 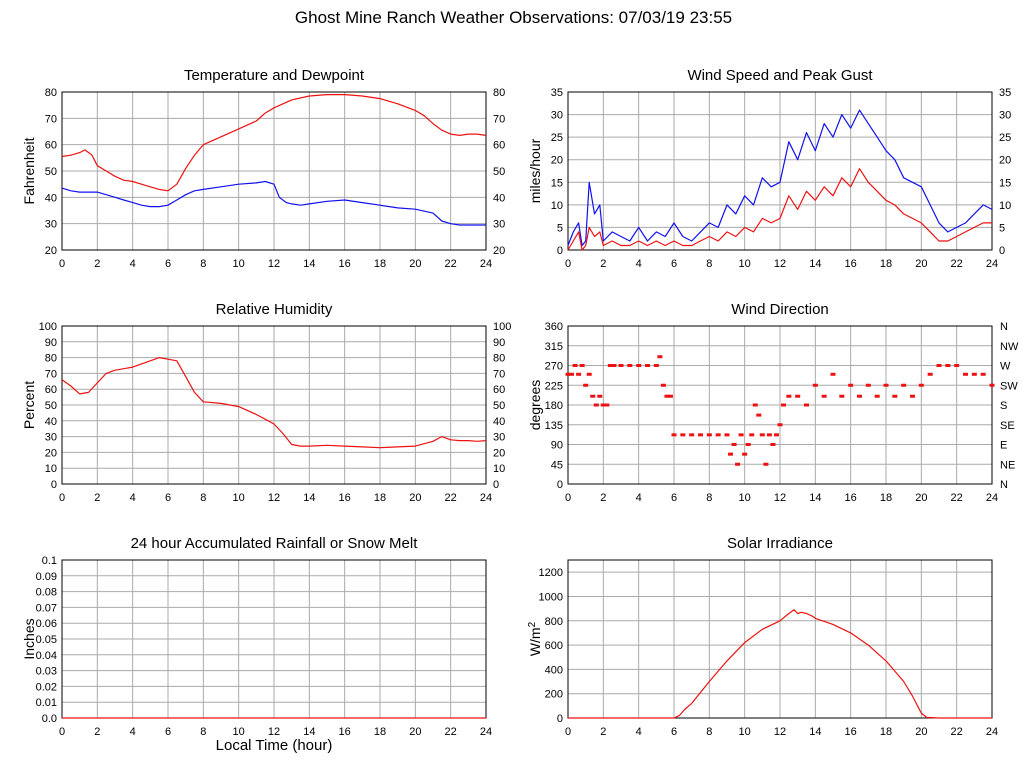 What do you see at coordinates (557, 446) in the screenshot?
I see `y-tick-label: 90` at bounding box center [557, 446].